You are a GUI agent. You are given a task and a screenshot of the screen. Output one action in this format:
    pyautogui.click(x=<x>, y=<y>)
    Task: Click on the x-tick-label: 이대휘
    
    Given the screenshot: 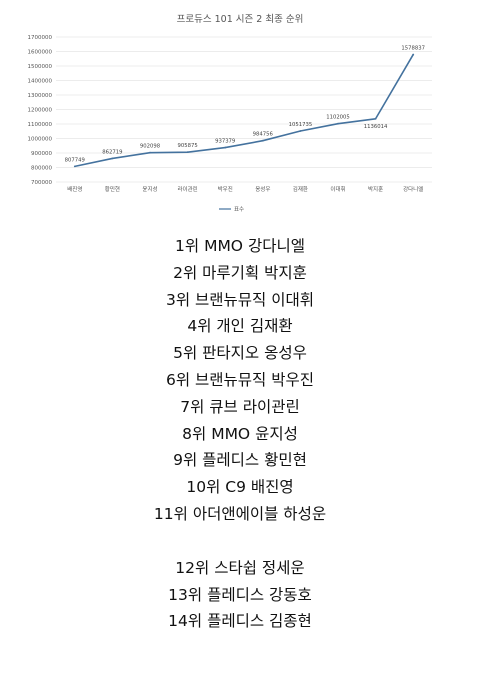 What is the action you would take?
    pyautogui.click(x=337, y=189)
    